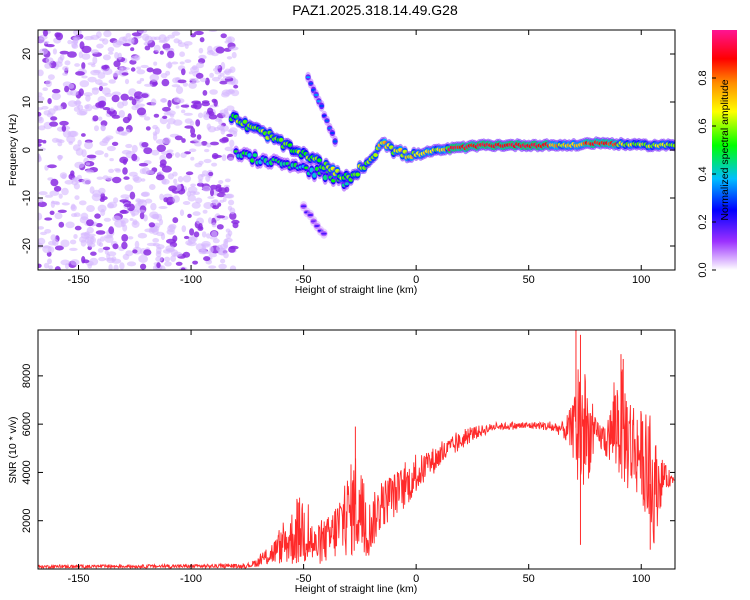 The height and width of the screenshot is (600, 750). What do you see at coordinates (357, 174) in the screenshot?
I see `main-signal-core` at bounding box center [357, 174].